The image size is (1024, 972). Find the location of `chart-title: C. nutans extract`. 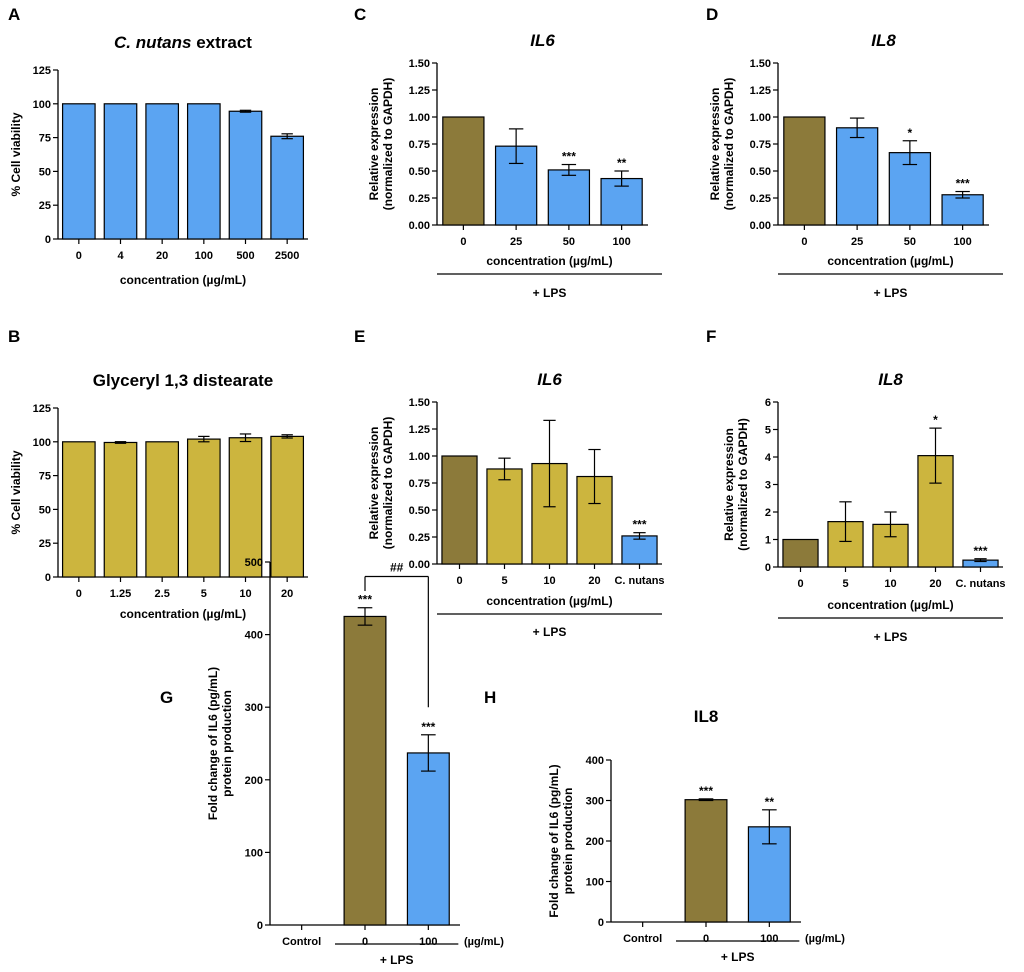

chart-title: C. nutans extract is located at coordinates (183, 42).